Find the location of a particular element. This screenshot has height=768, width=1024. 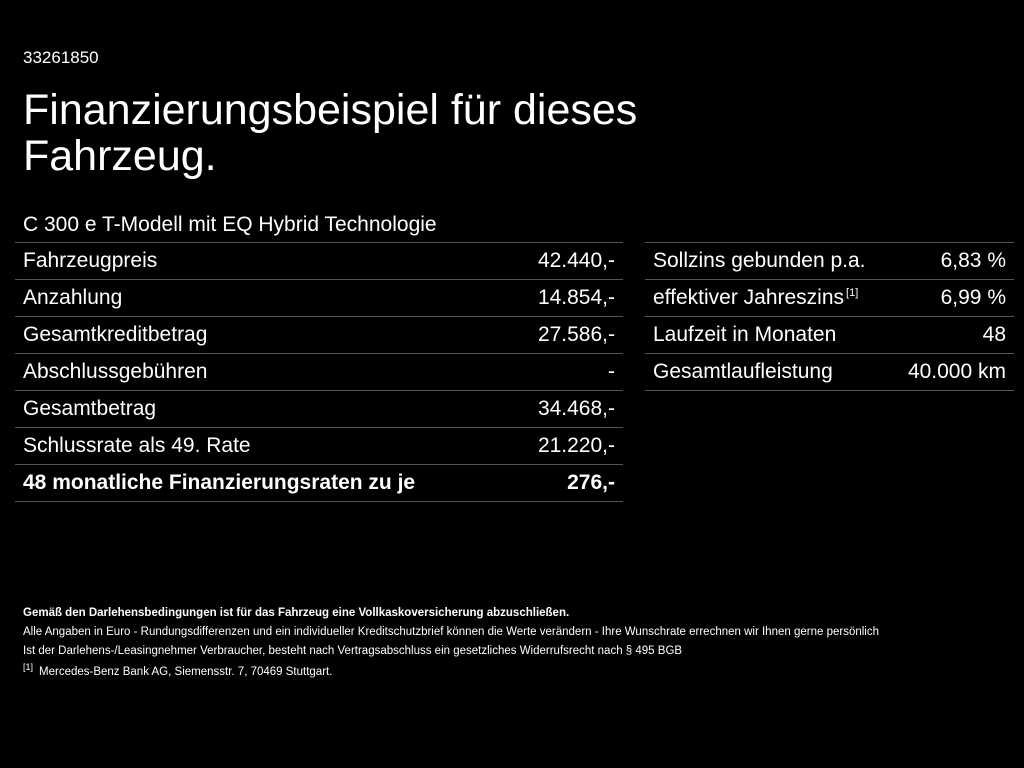

row-label: Anzahlung is located at coordinates (263, 298).